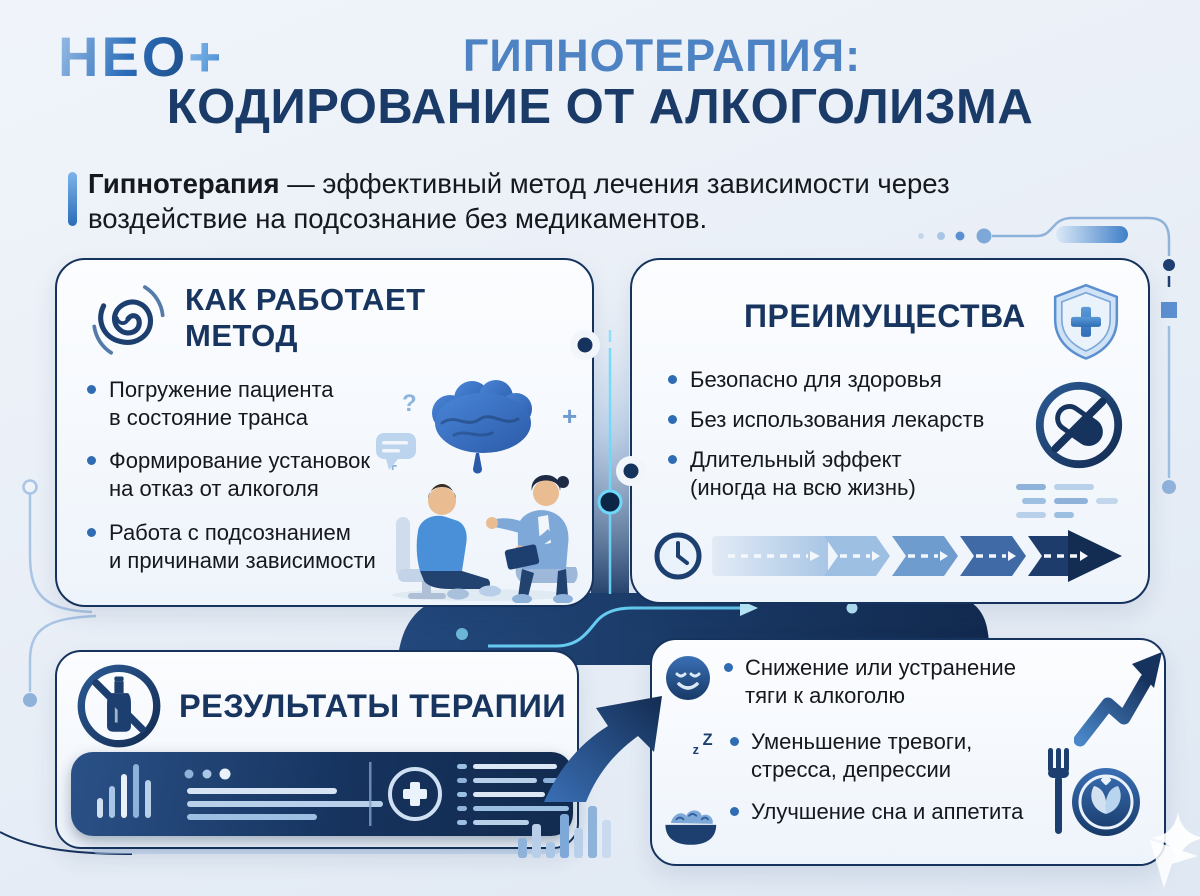 The height and width of the screenshot is (896, 1200). I want to click on effect-text-craving: Снижение или устранение тяги к алкоголю, so click(870, 682).